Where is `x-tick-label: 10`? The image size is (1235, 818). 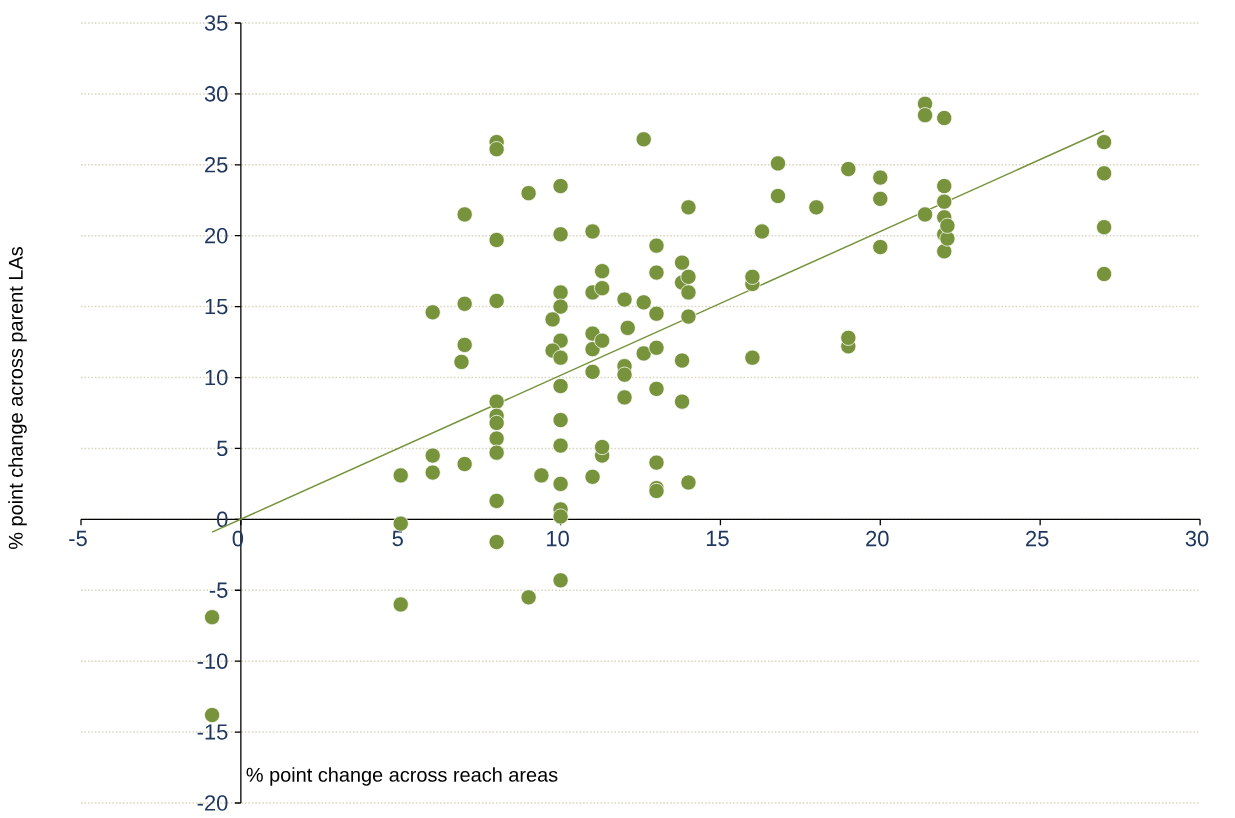 x-tick-label: 10 is located at coordinates (558, 538).